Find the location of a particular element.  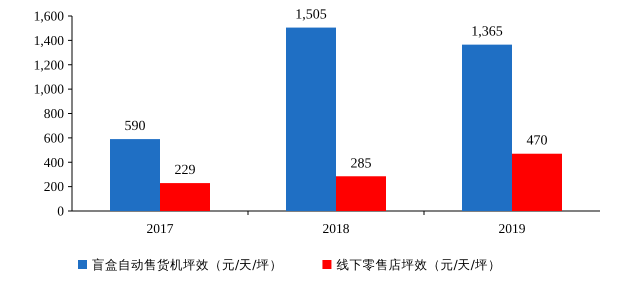

data-label: 285 is located at coordinates (361, 164).